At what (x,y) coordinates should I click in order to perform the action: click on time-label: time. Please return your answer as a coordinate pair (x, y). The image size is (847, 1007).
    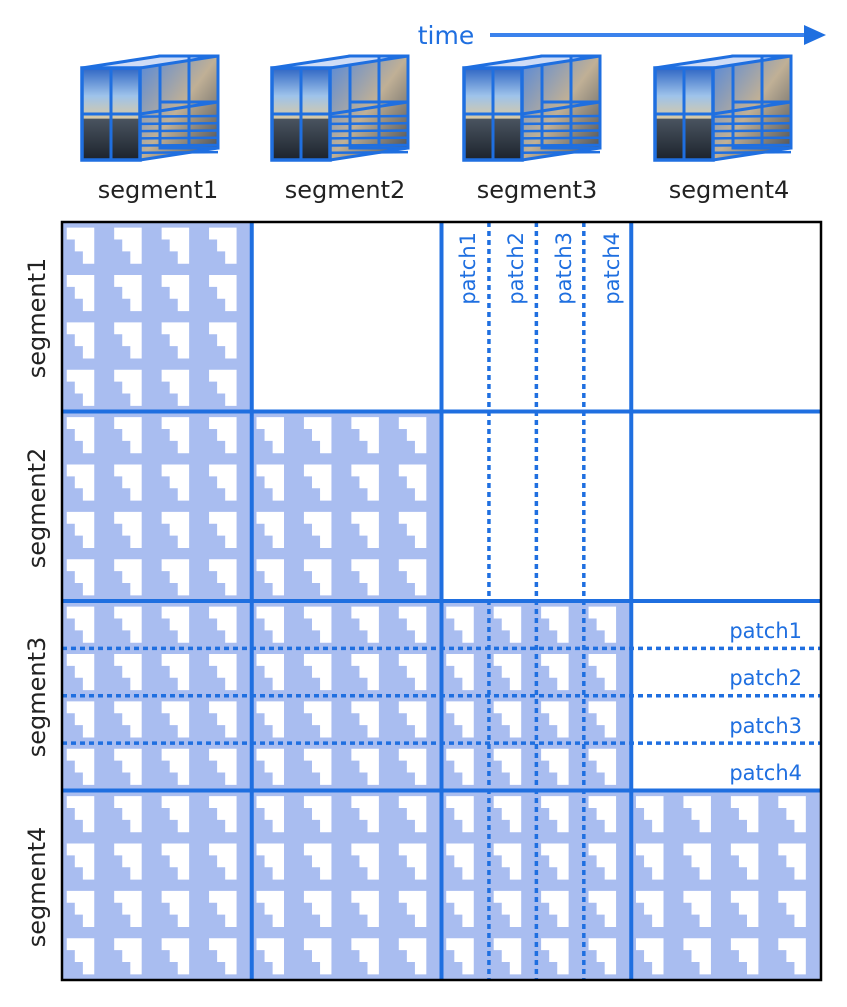
    Looking at the image, I should click on (446, 35).